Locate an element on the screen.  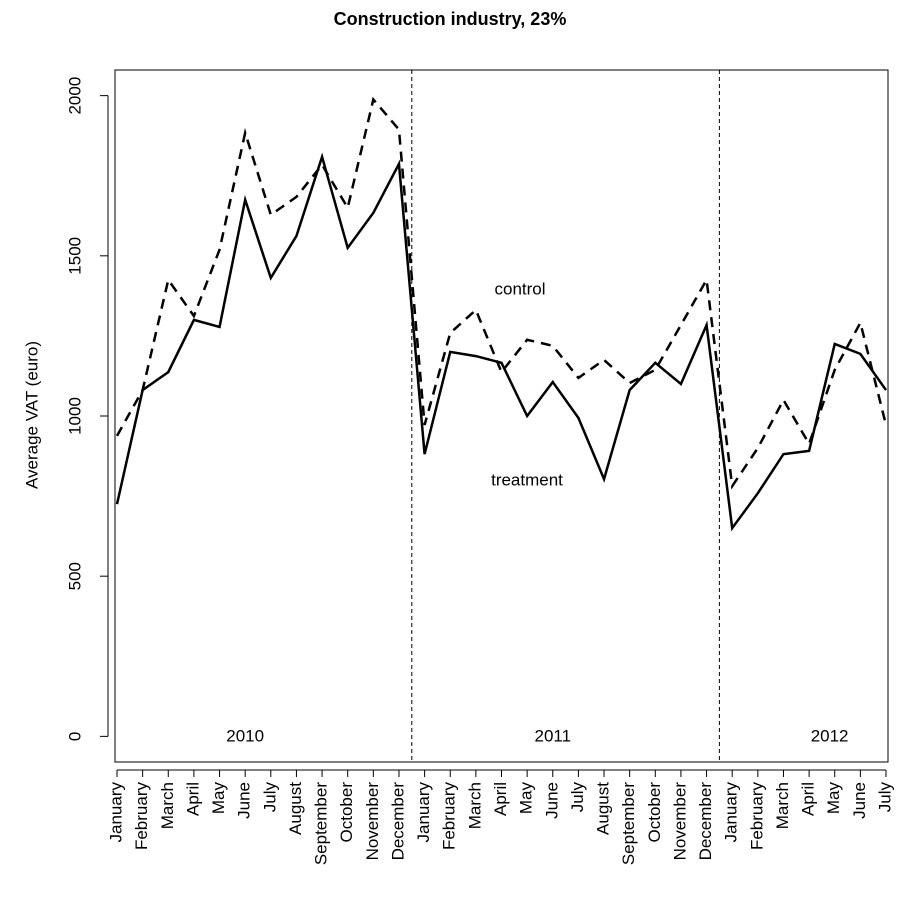
y-tick-label: 1500 is located at coordinates (74, 256).